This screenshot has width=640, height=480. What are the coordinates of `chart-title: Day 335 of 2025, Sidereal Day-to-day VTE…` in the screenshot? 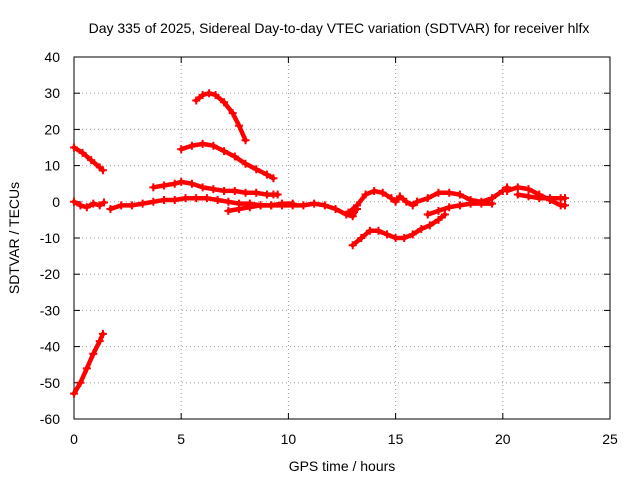 It's located at (339, 28).